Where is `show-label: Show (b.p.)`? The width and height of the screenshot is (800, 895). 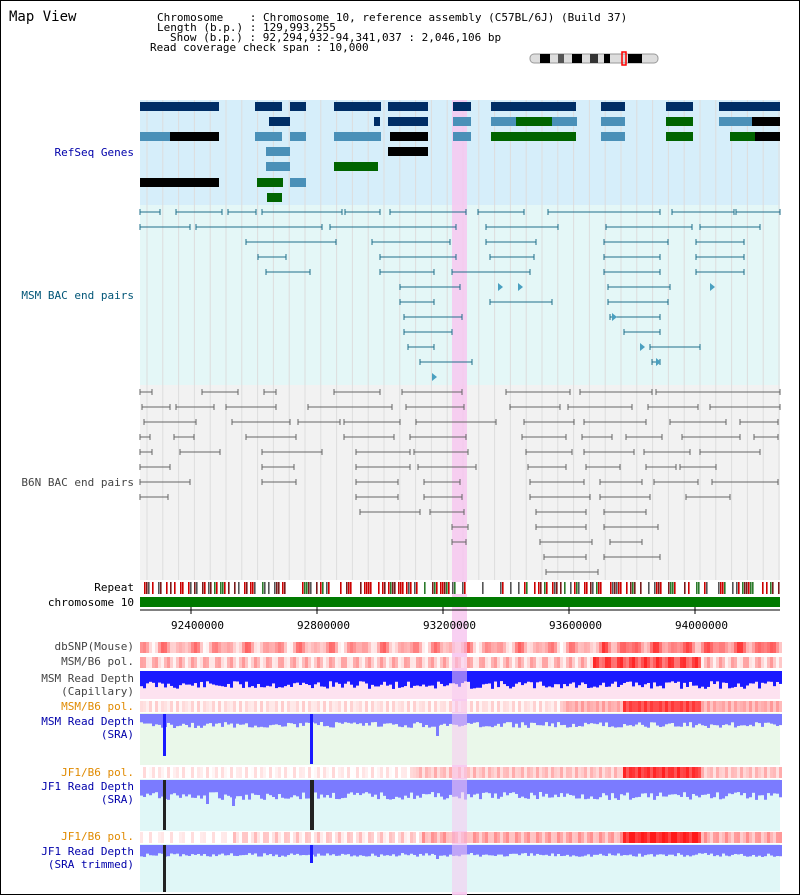 show-label: Show (b.p.) is located at coordinates (206, 37).